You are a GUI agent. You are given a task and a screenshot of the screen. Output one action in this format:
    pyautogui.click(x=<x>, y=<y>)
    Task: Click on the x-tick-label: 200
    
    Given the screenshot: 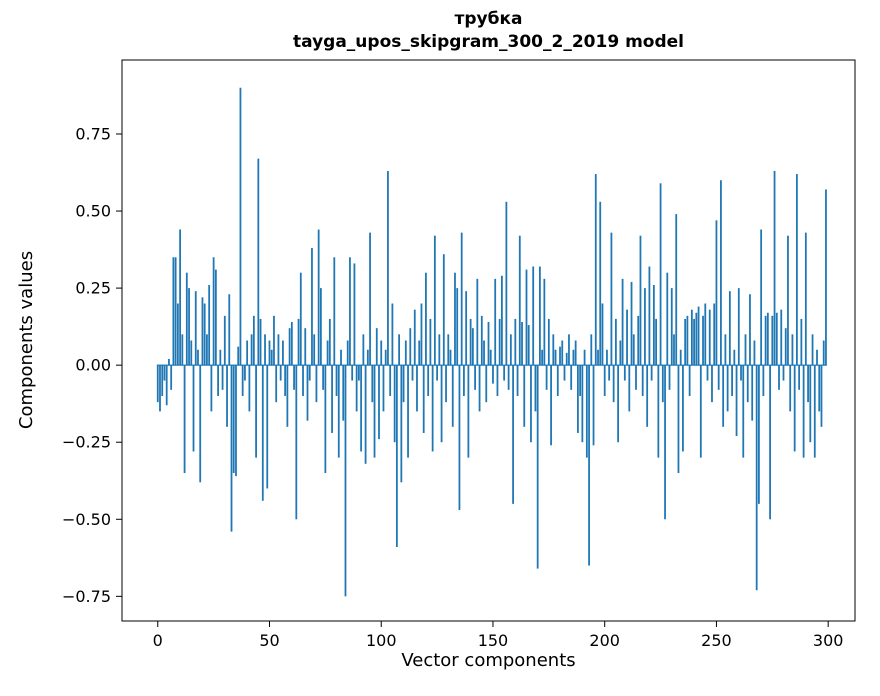 What is the action you would take?
    pyautogui.click(x=604, y=640)
    